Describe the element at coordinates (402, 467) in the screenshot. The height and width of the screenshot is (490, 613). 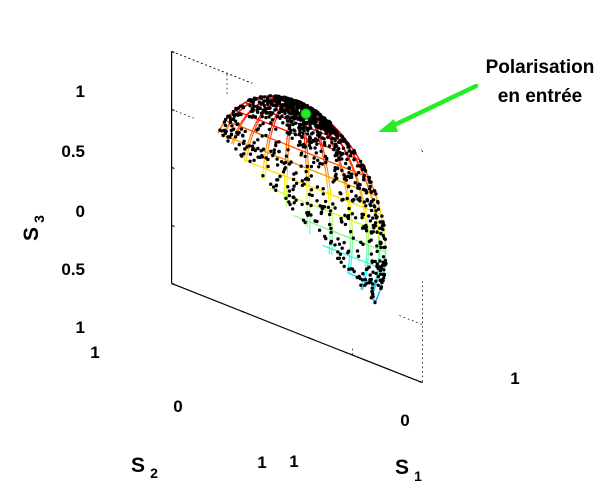
I see `x-axis-label-text: S` at that location.